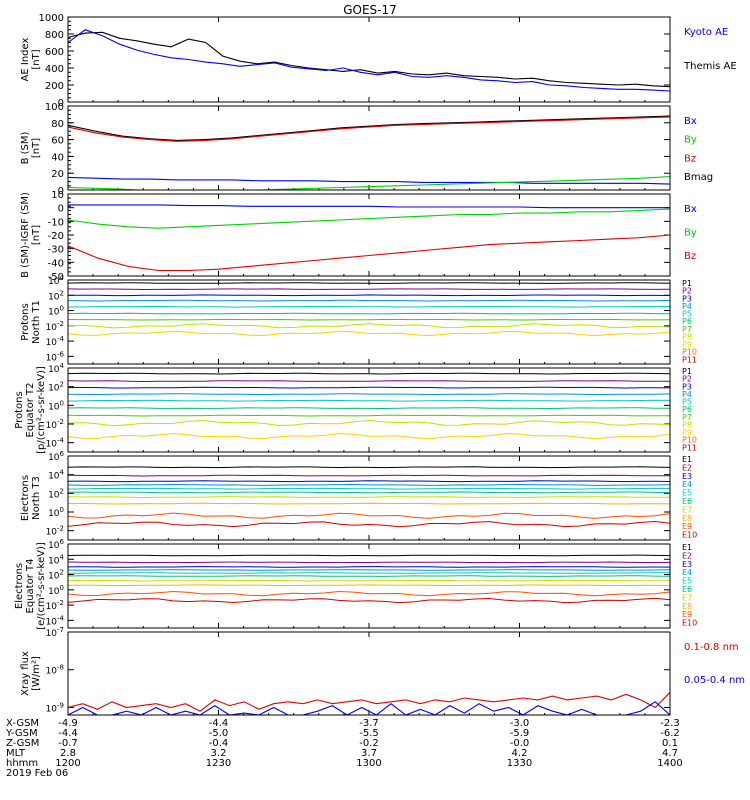 The height and width of the screenshot is (800, 750). I want to click on legend-entry: E6, so click(687, 589).